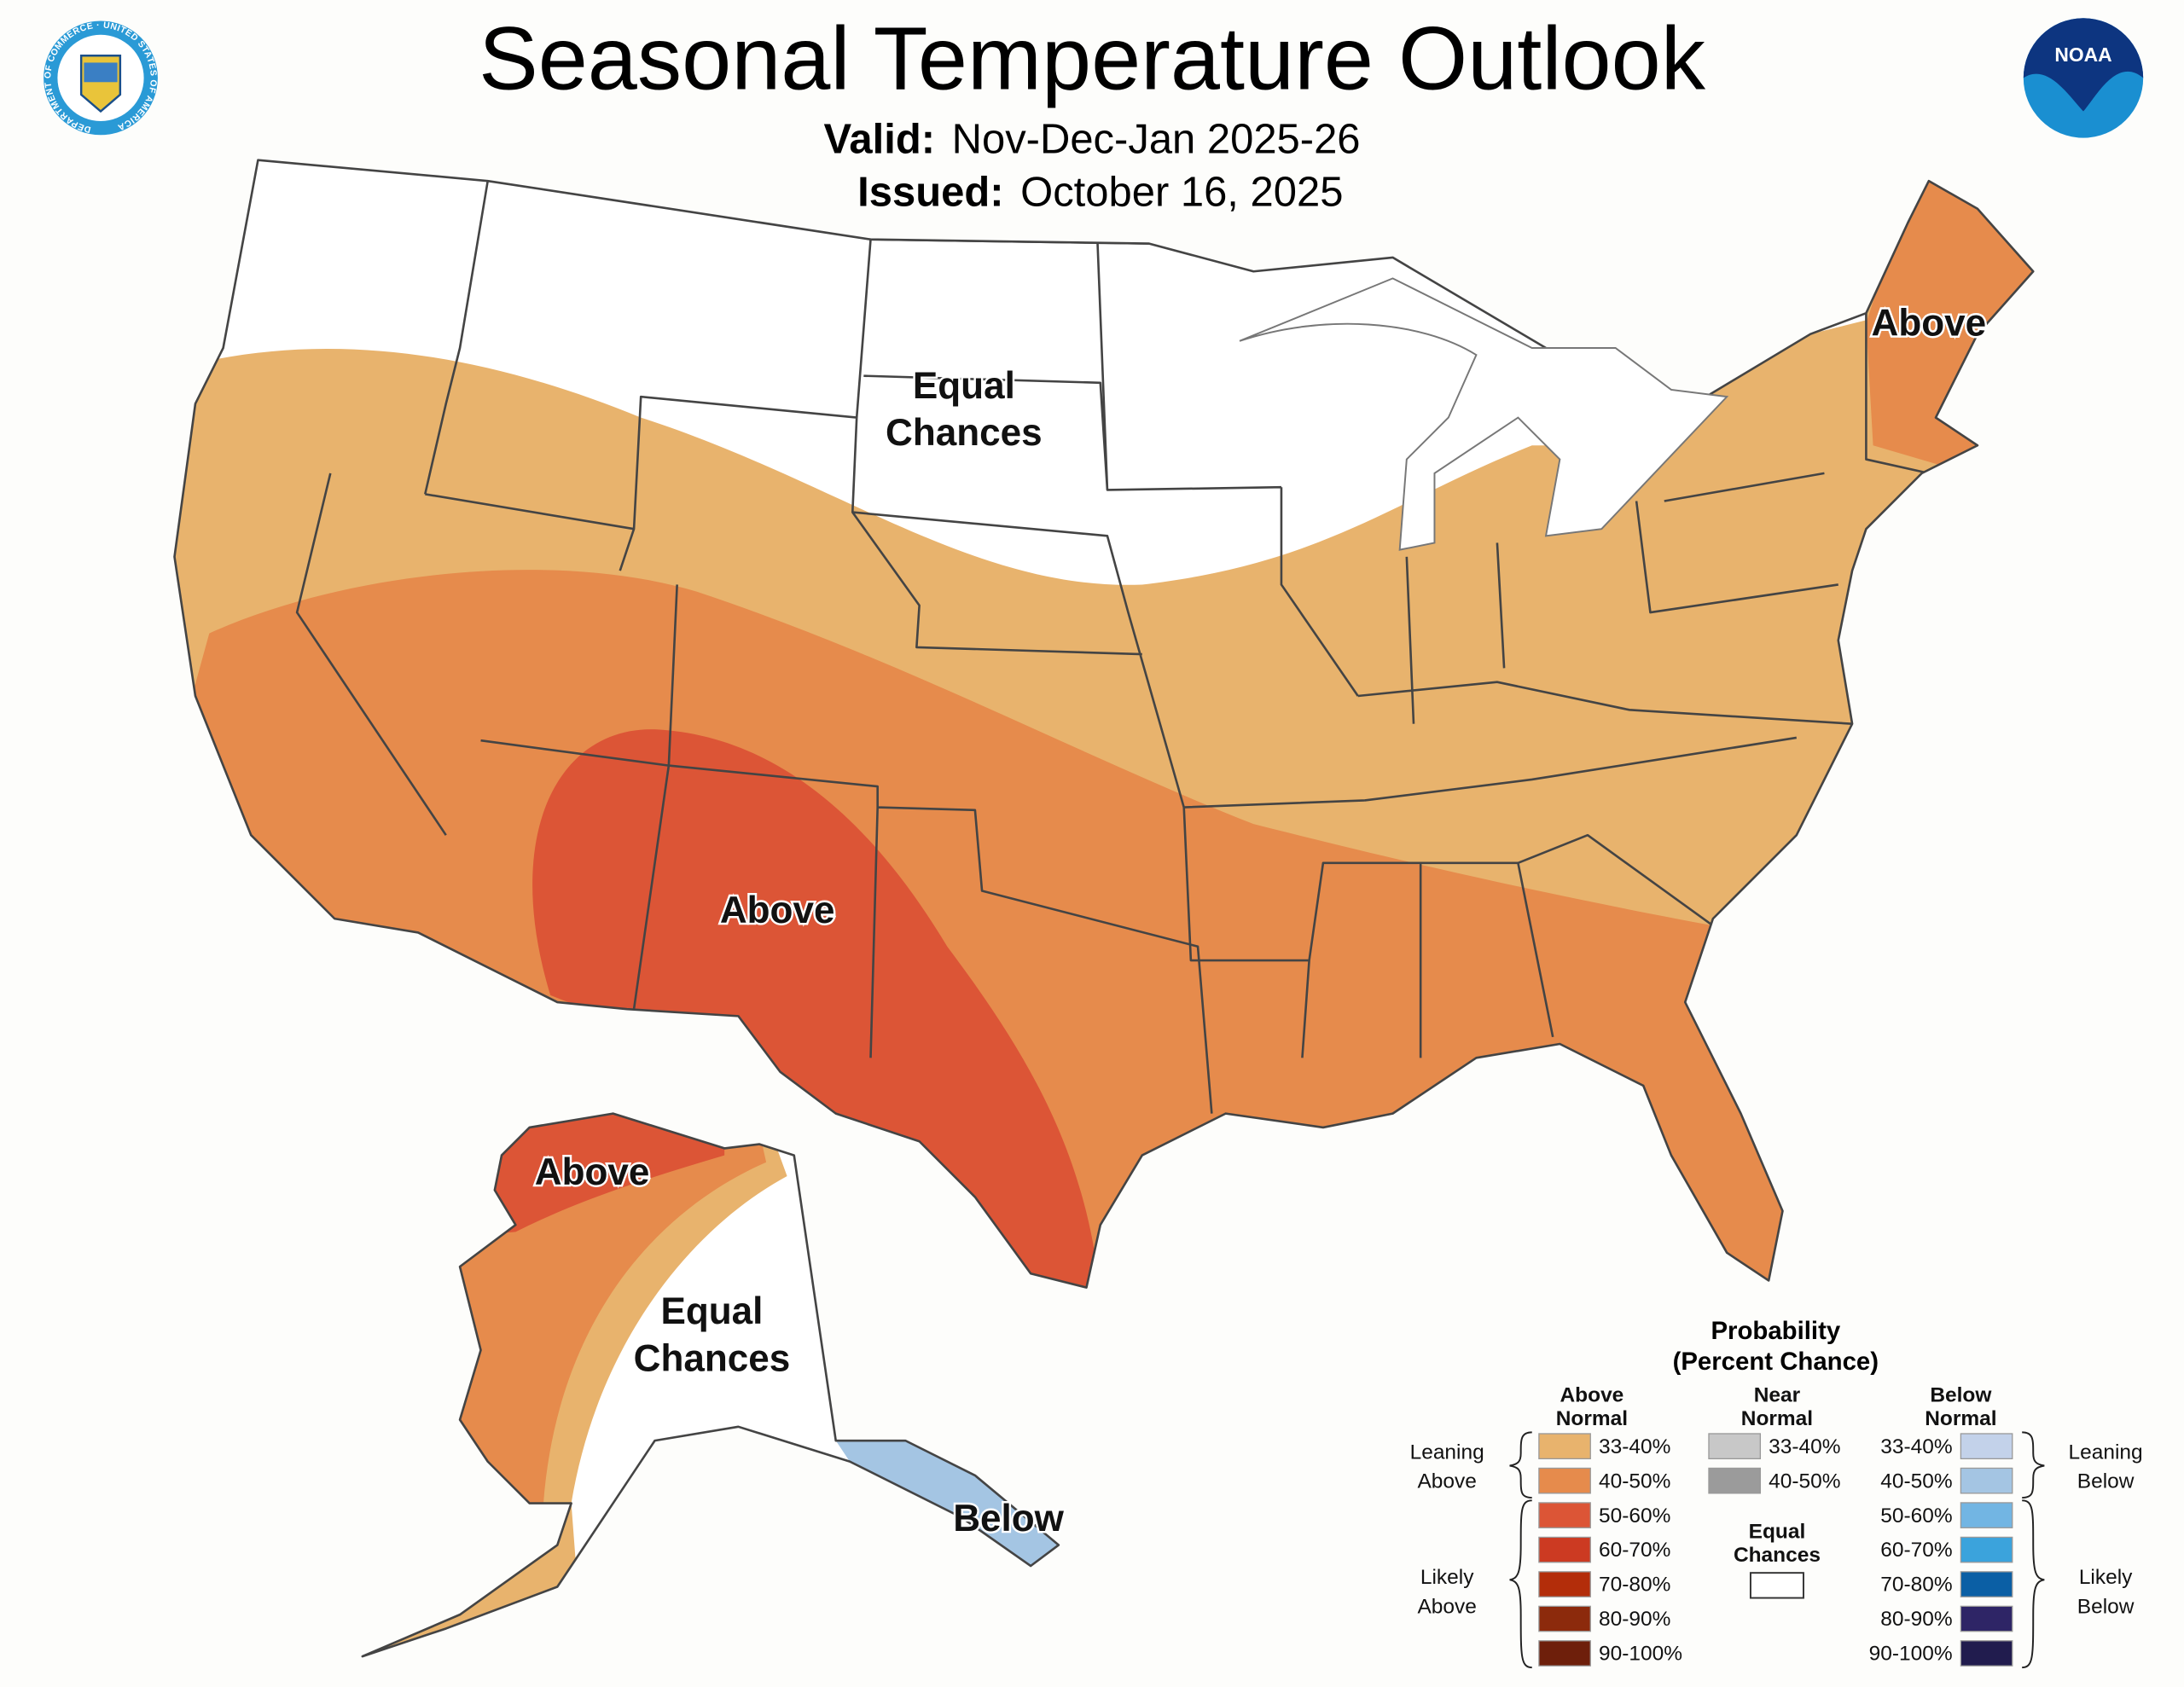 This screenshot has width=2184, height=1687. Describe the element at coordinates (1635, 1516) in the screenshot. I see `legend-label-above-2: 50-60%` at that location.